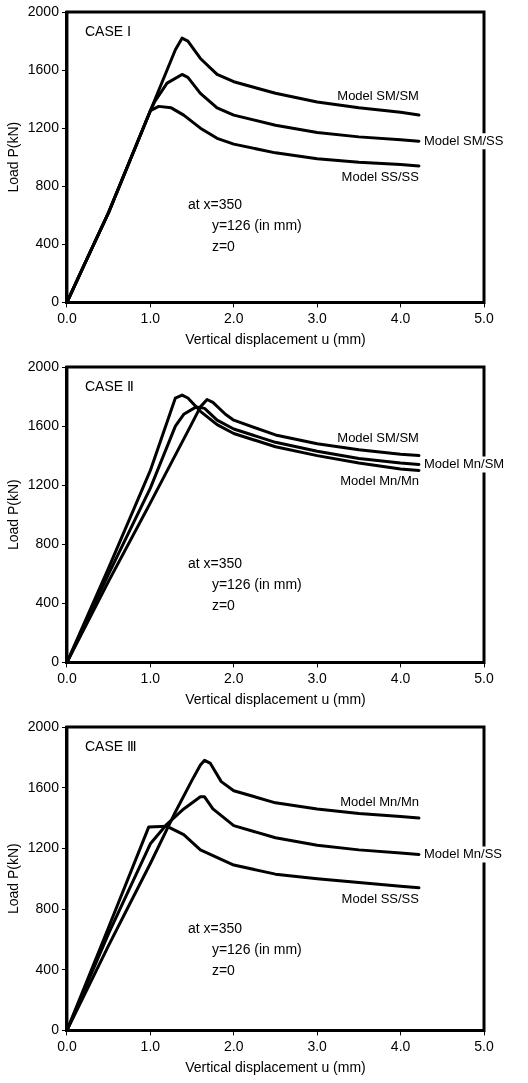  Describe the element at coordinates (463, 854) in the screenshot. I see `series-label: Model Mn/SS` at that location.